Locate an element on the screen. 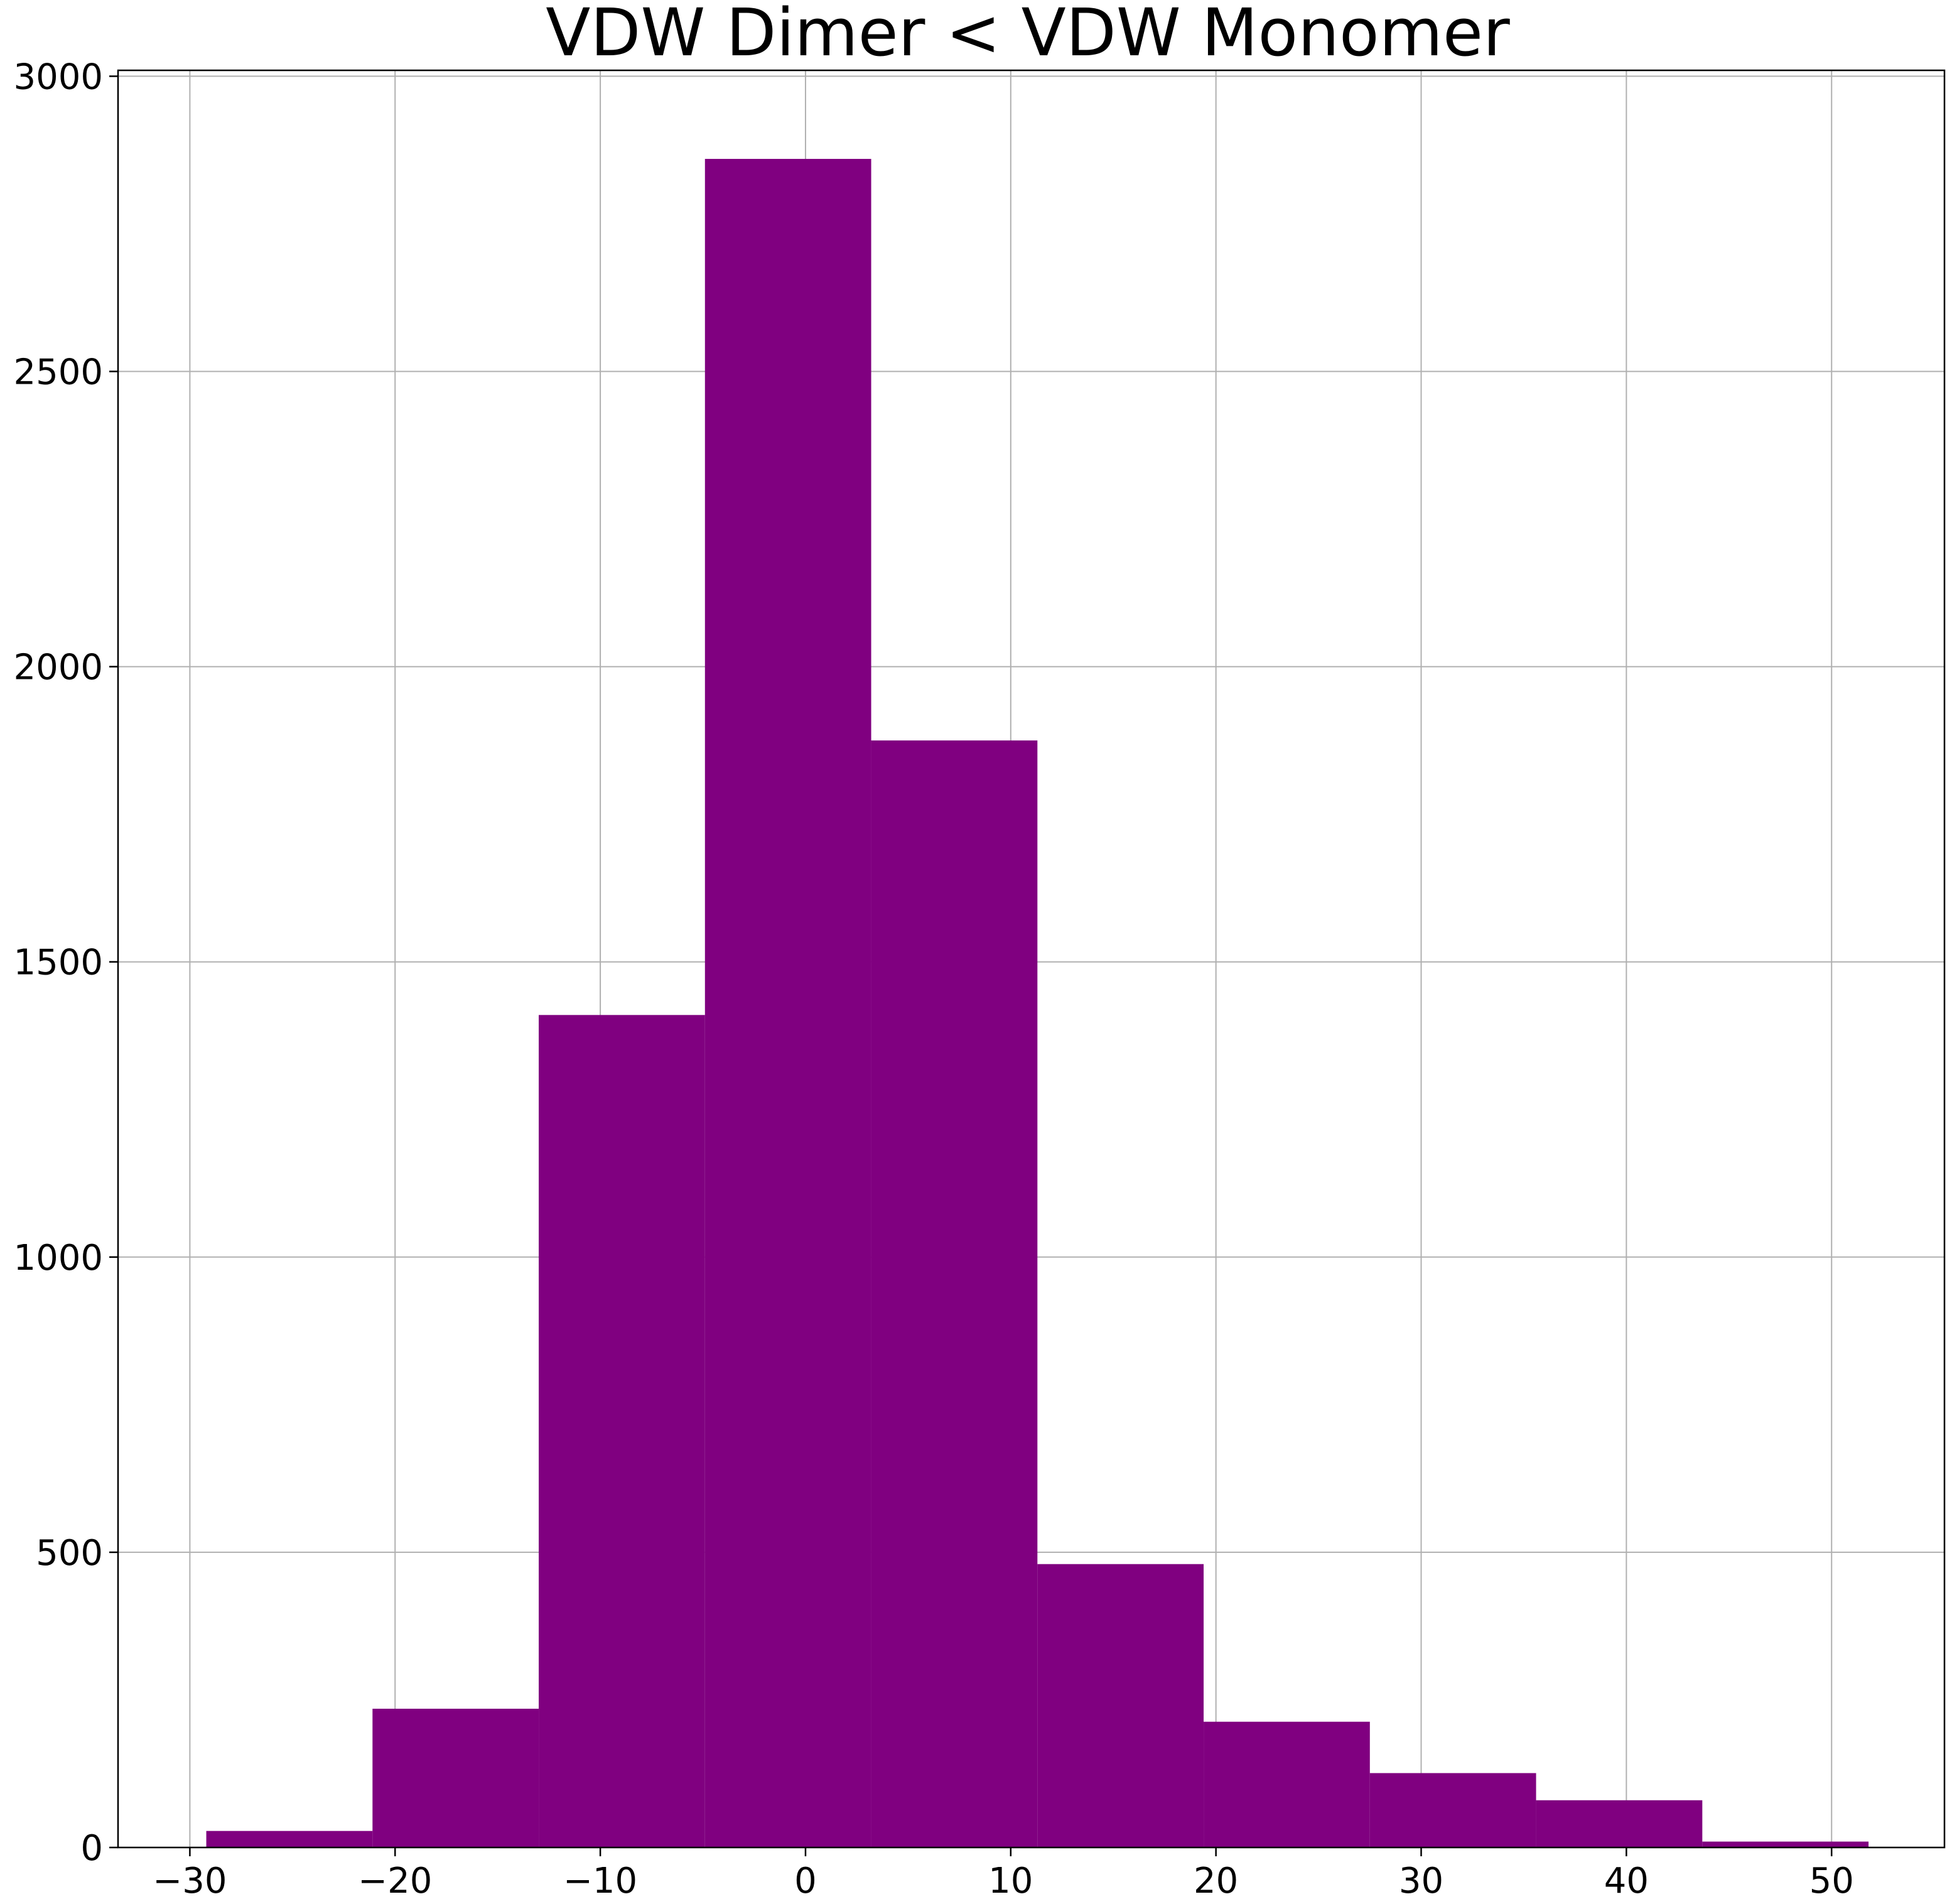 The image size is (1952, 1904). y-tick-label: 2000 is located at coordinates (58, 667).